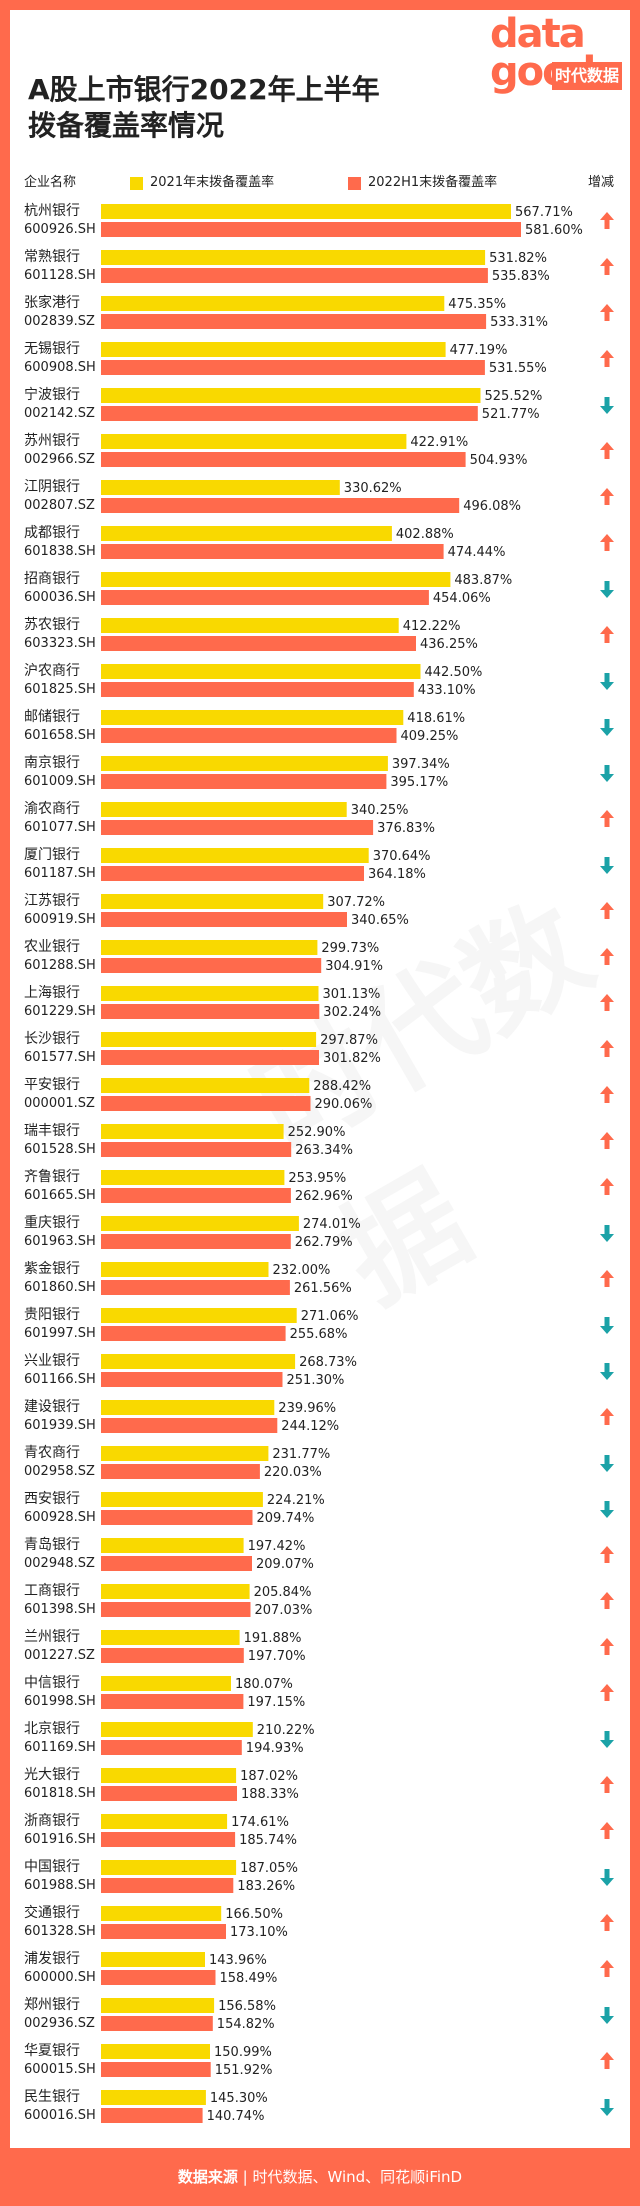  Describe the element at coordinates (270, 1794) in the screenshot. I see `data-label-2022h1: 188.33%` at that location.